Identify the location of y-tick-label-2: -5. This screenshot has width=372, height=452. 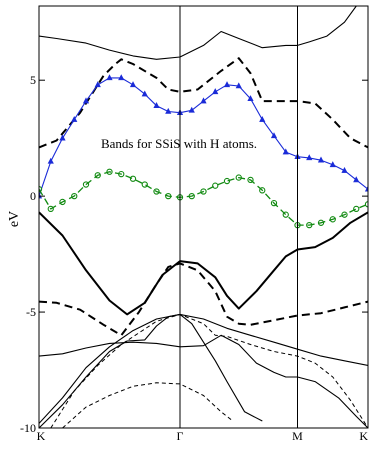
(31, 312).